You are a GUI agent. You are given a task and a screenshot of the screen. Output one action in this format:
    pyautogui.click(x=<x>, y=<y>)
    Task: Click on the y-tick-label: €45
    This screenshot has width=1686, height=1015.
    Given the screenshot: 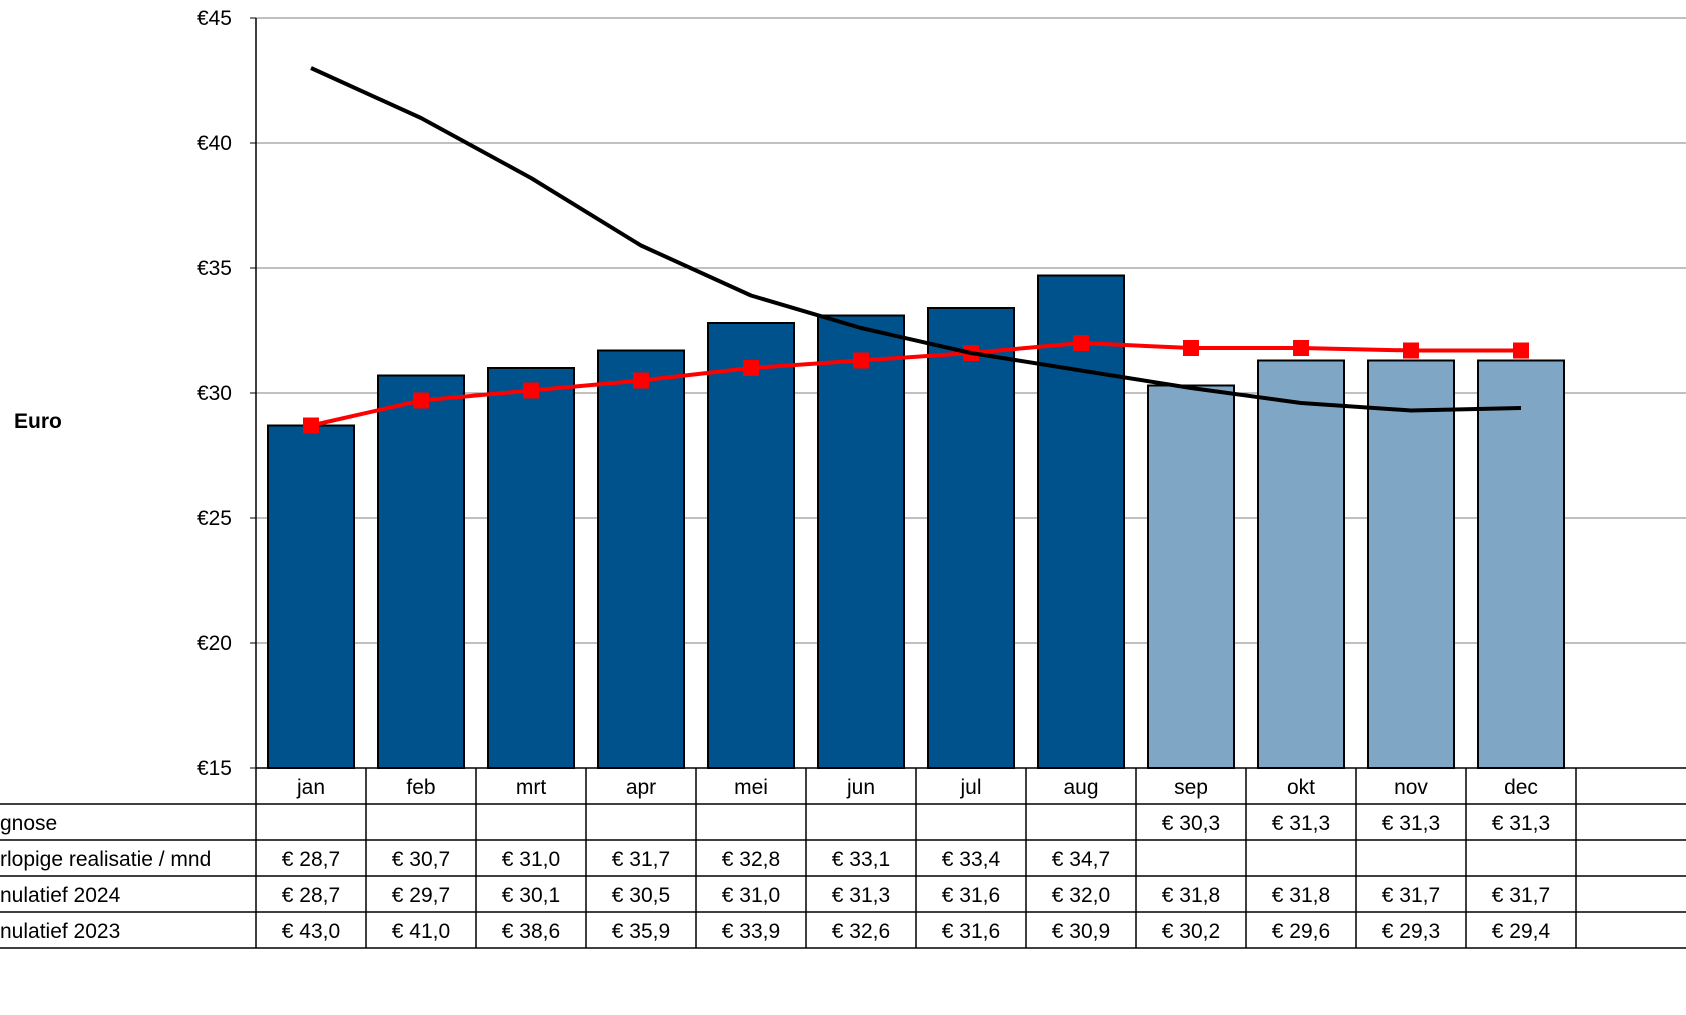 What is the action you would take?
    pyautogui.click(x=214, y=18)
    